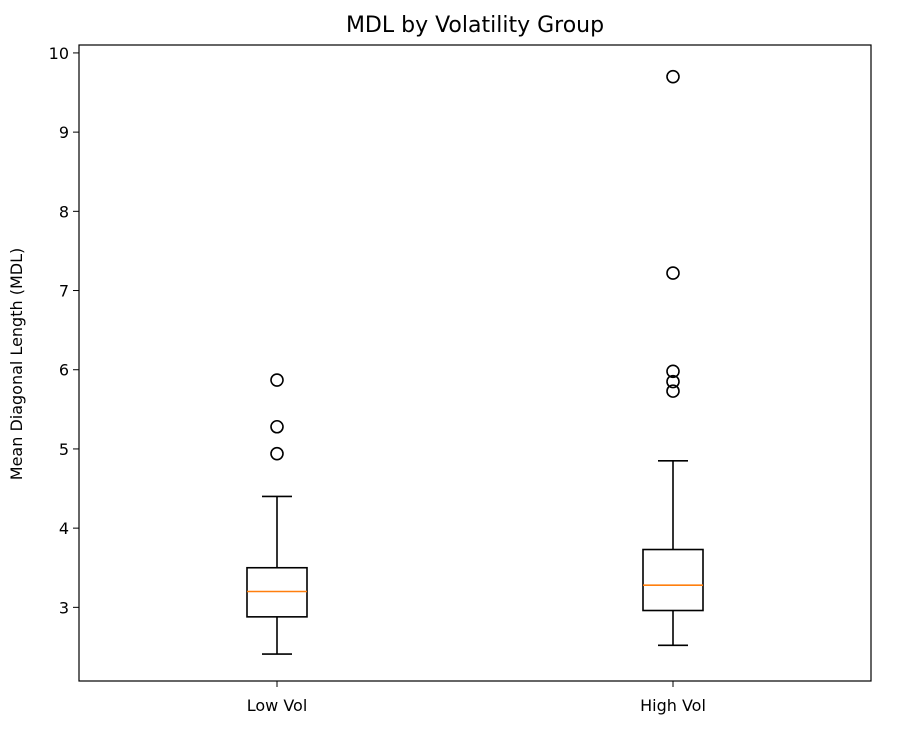 This screenshot has width=922, height=730. Describe the element at coordinates (59, 53) in the screenshot. I see `y-tick-label: 10` at that location.